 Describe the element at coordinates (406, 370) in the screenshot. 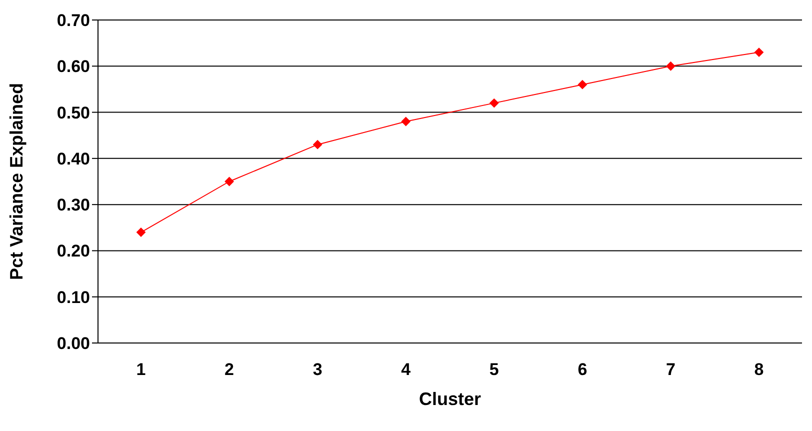

I see `x-tick-label: 4` at that location.